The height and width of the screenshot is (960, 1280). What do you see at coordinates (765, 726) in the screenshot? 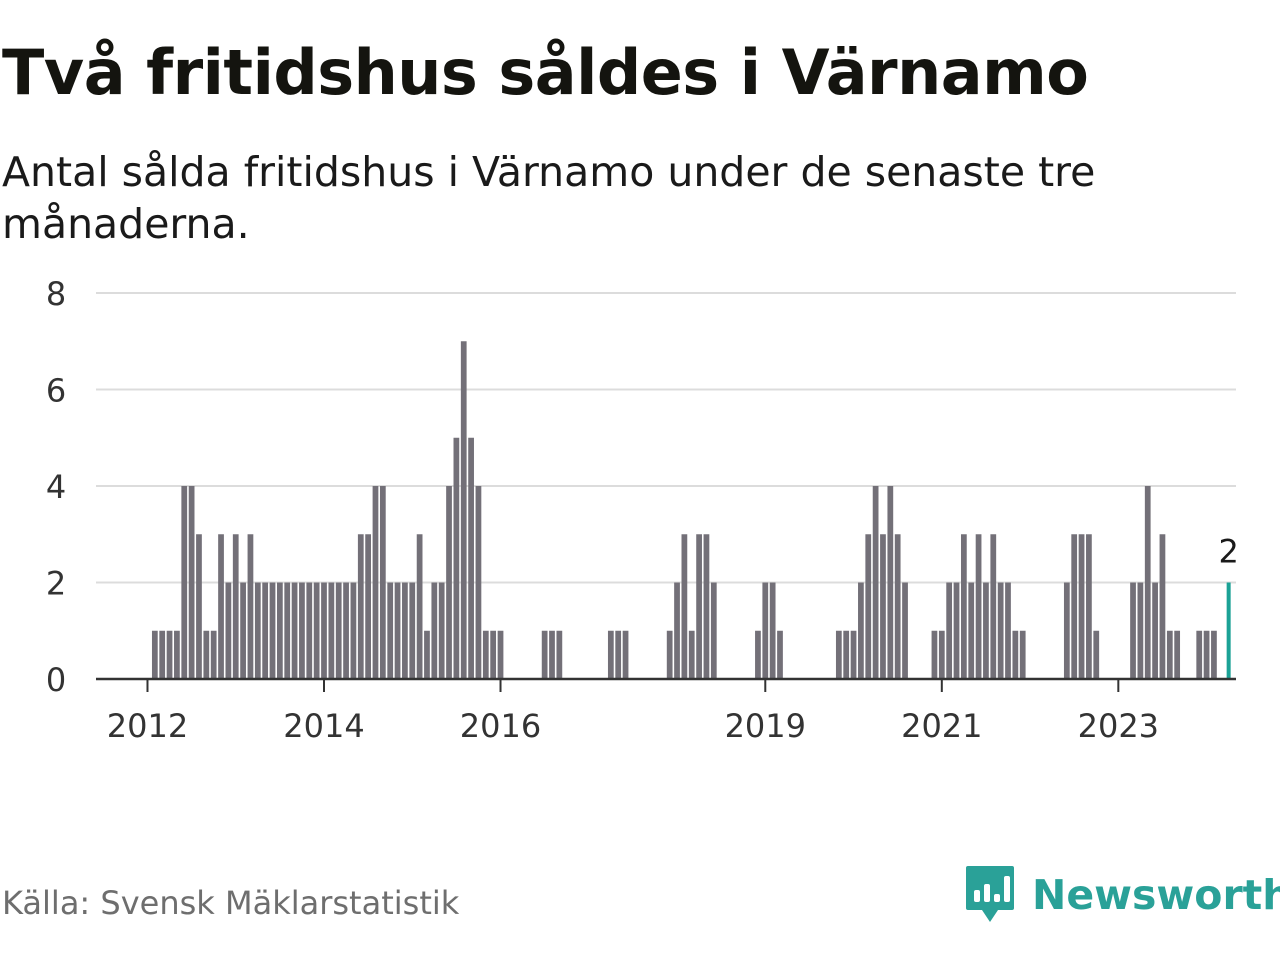
I see `x-tick-label: 2019` at bounding box center [765, 726].